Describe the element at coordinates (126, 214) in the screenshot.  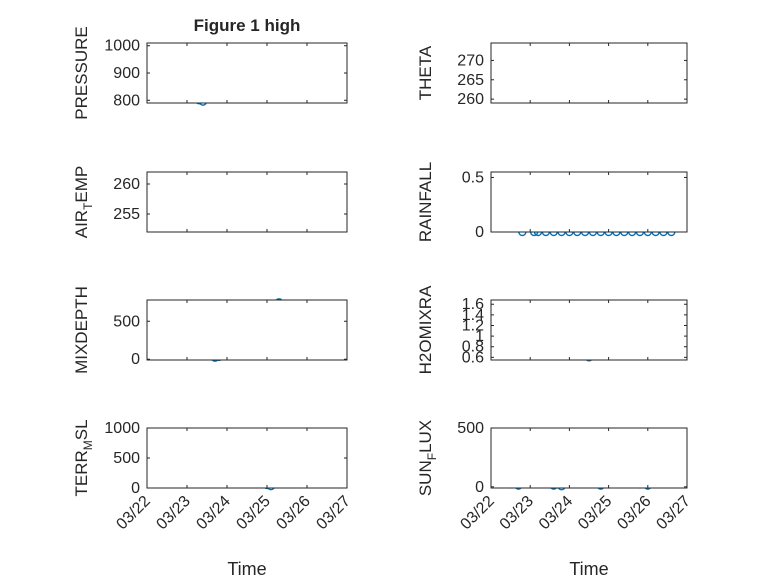
I see `y-tick-label: 255` at that location.